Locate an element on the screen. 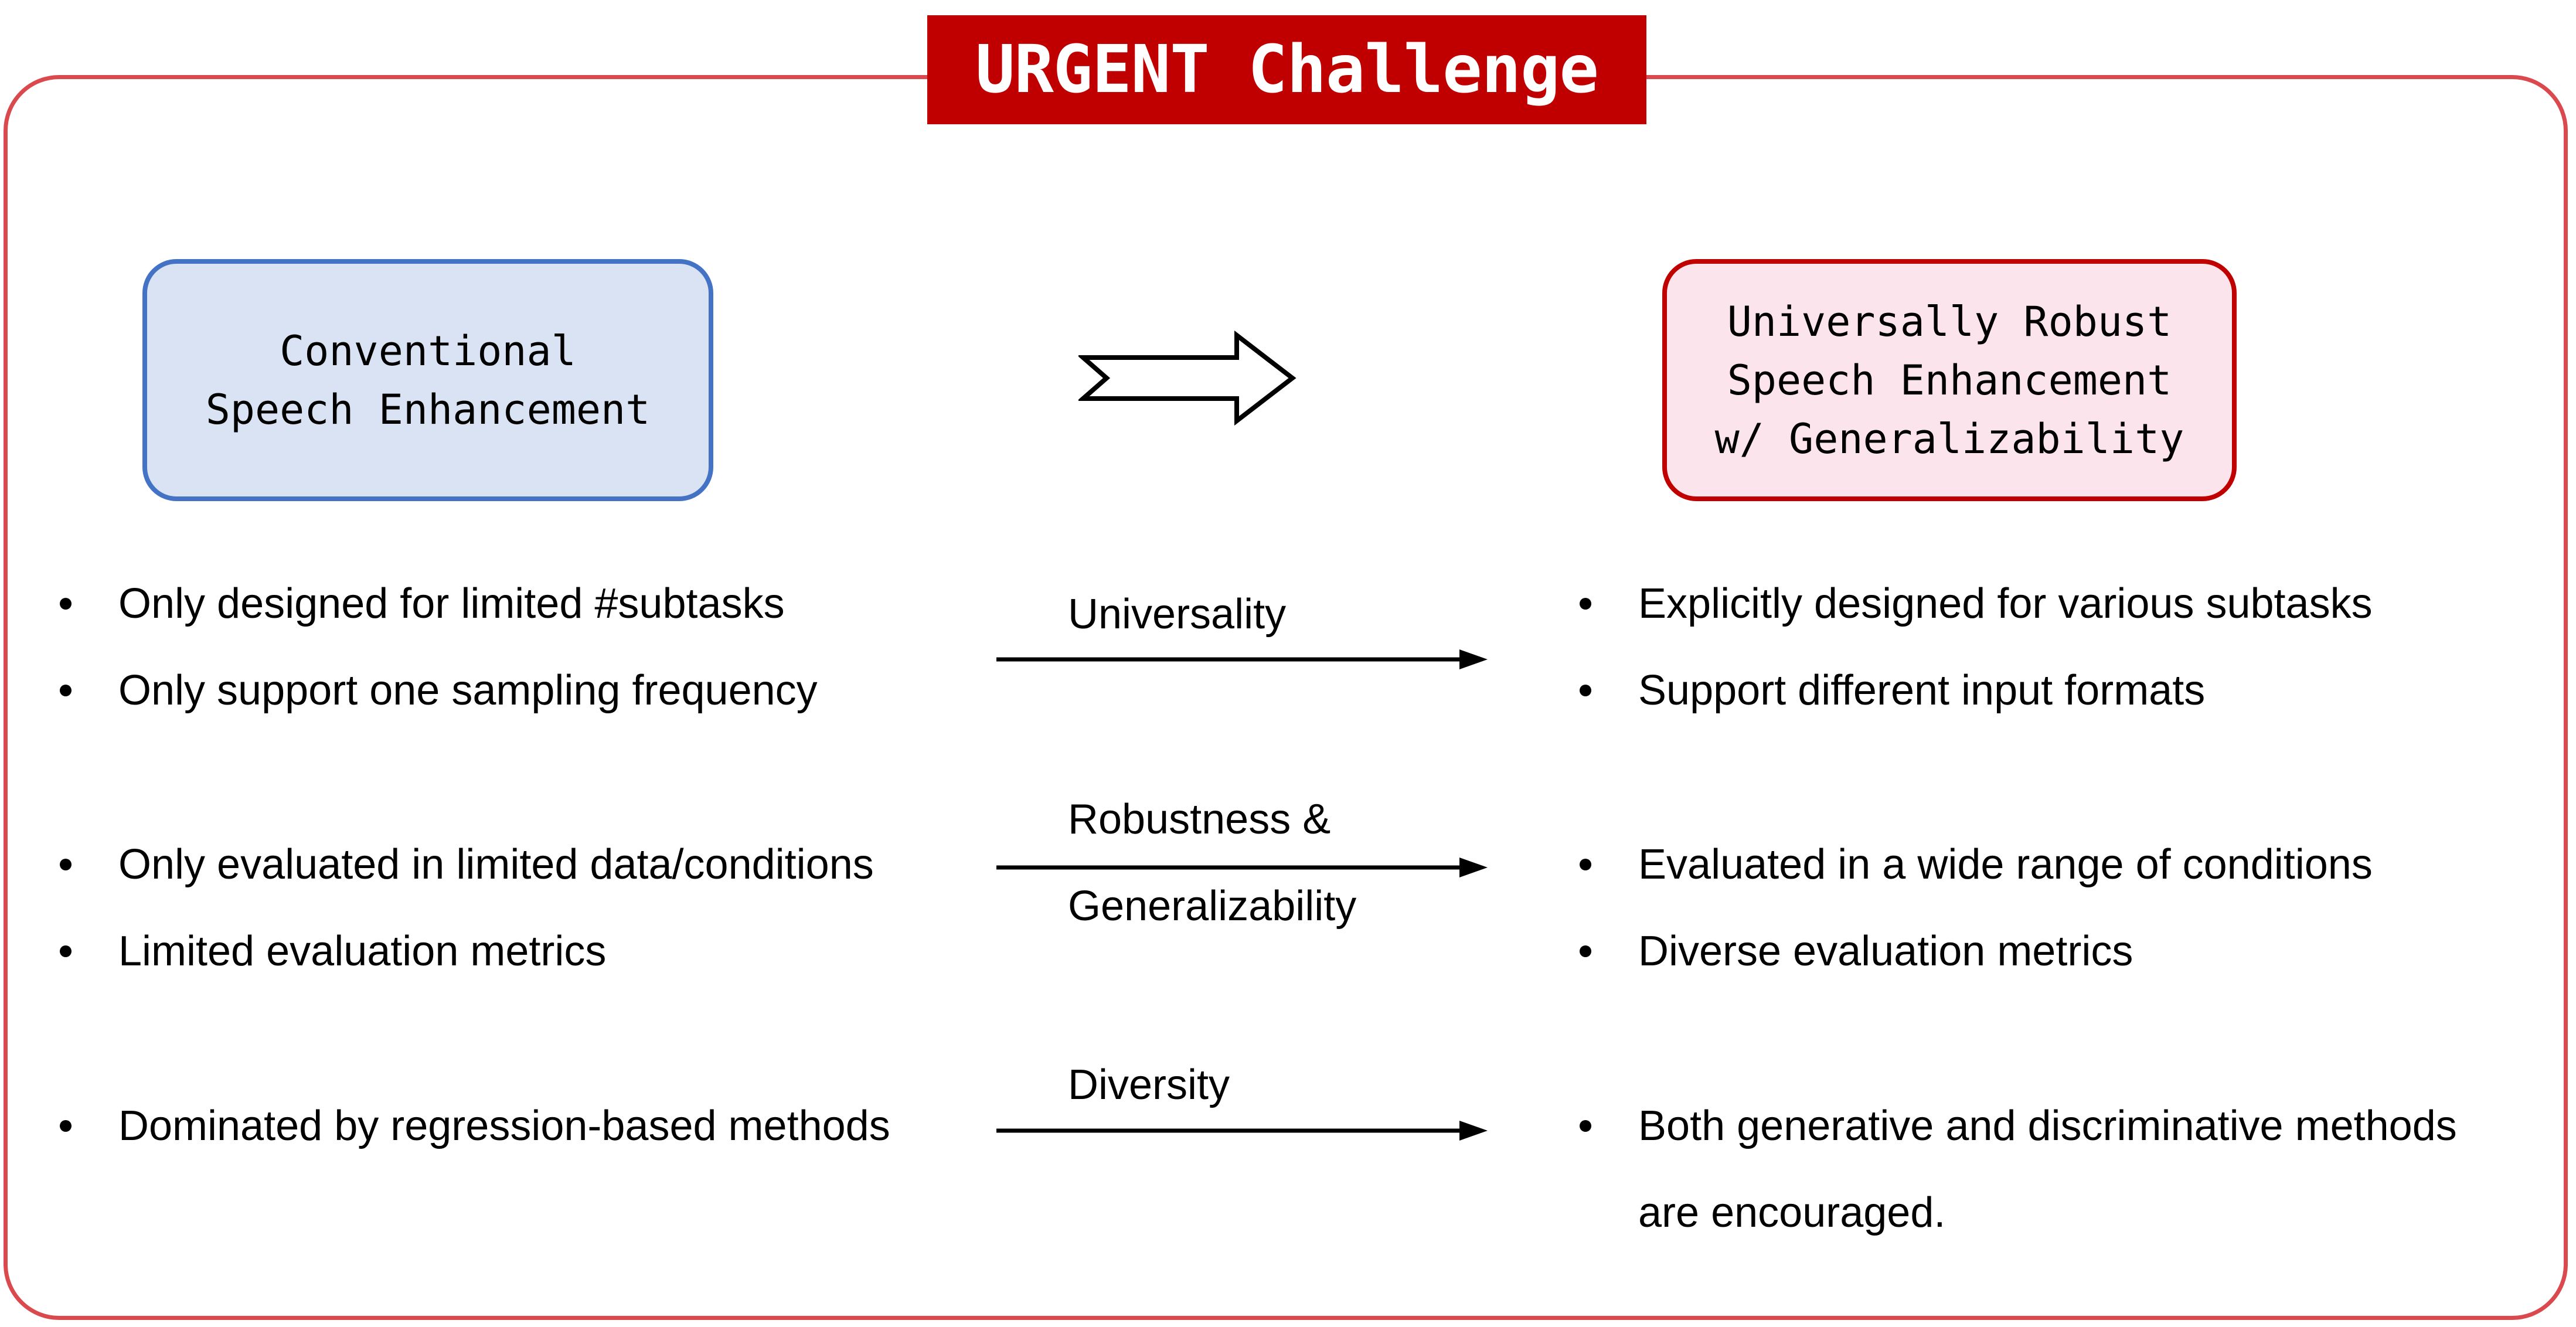 The height and width of the screenshot is (1327, 2576). robust-box-line-2: Speech Enhancement is located at coordinates (1949, 380).